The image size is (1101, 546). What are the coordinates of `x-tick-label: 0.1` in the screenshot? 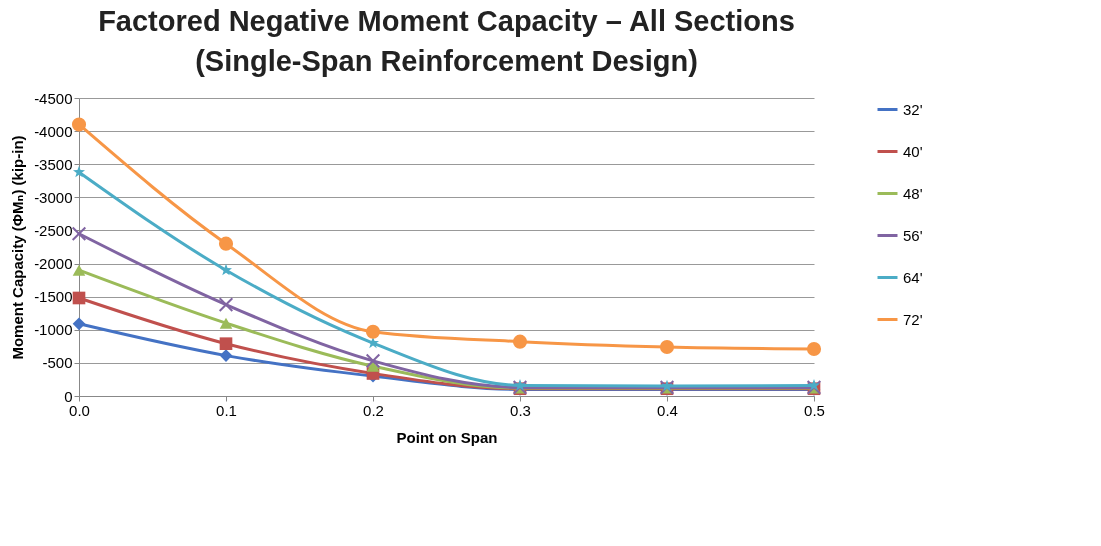 It's located at (226, 410).